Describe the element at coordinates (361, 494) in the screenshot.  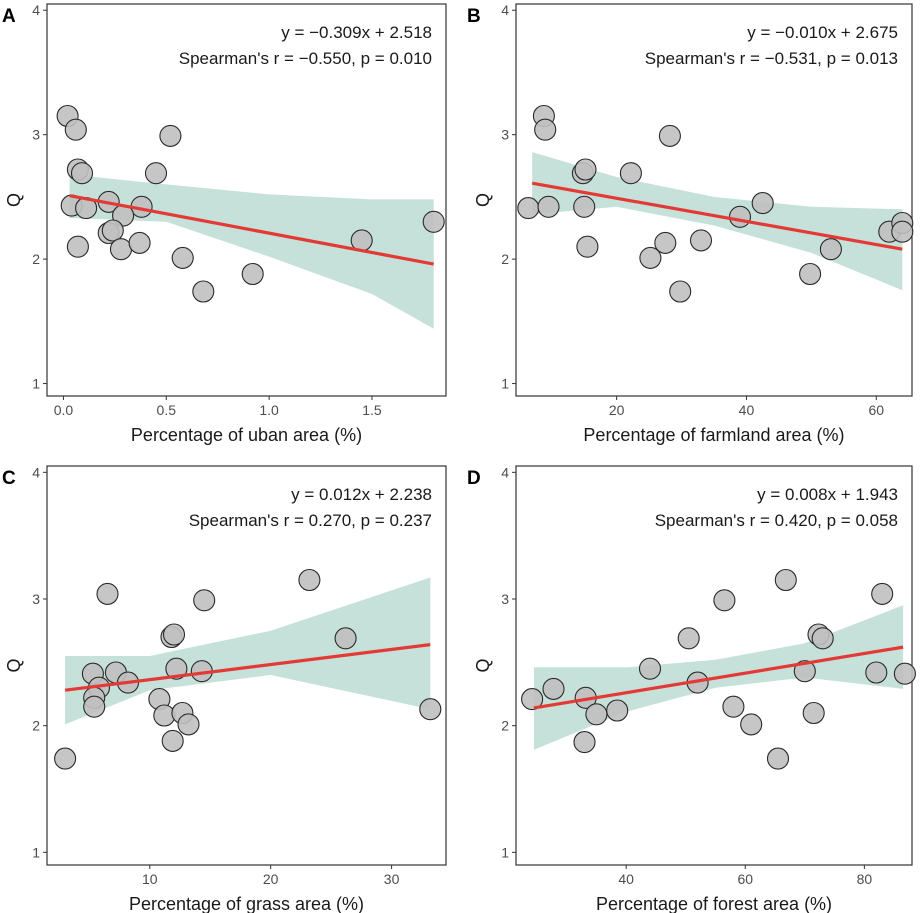
I see `regression-equation: y = 0.012x + 2.238` at that location.